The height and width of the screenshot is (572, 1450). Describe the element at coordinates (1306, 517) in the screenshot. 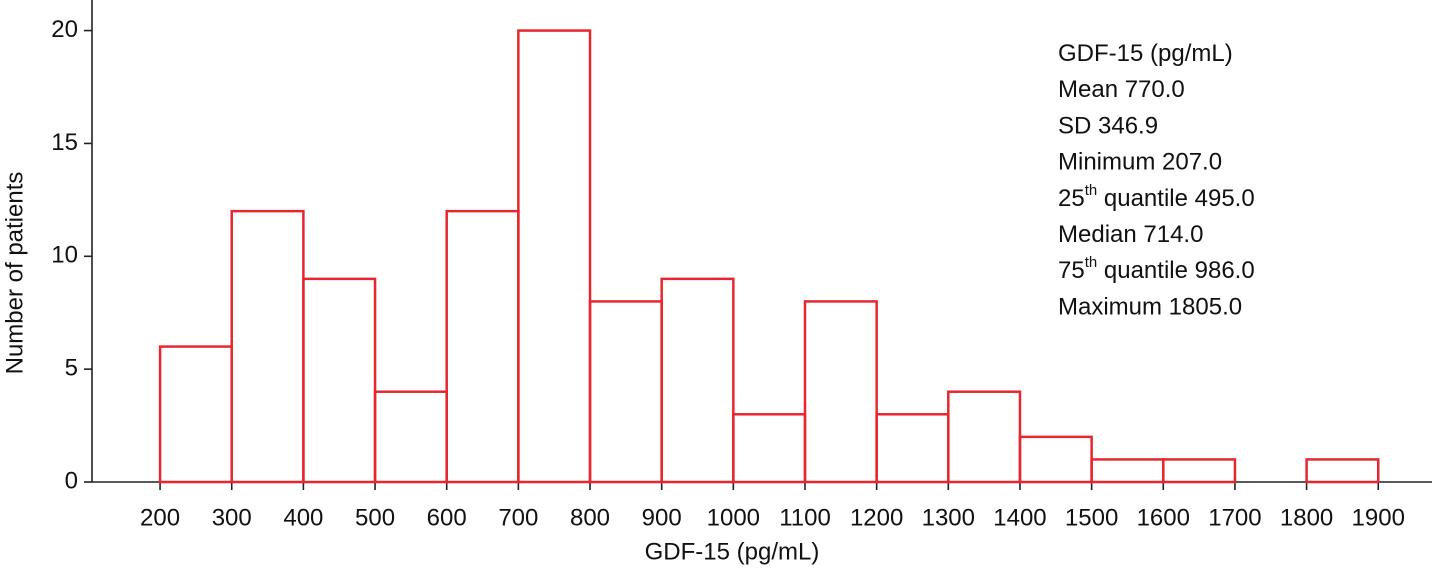

I see `x-tick-label: 1800` at that location.